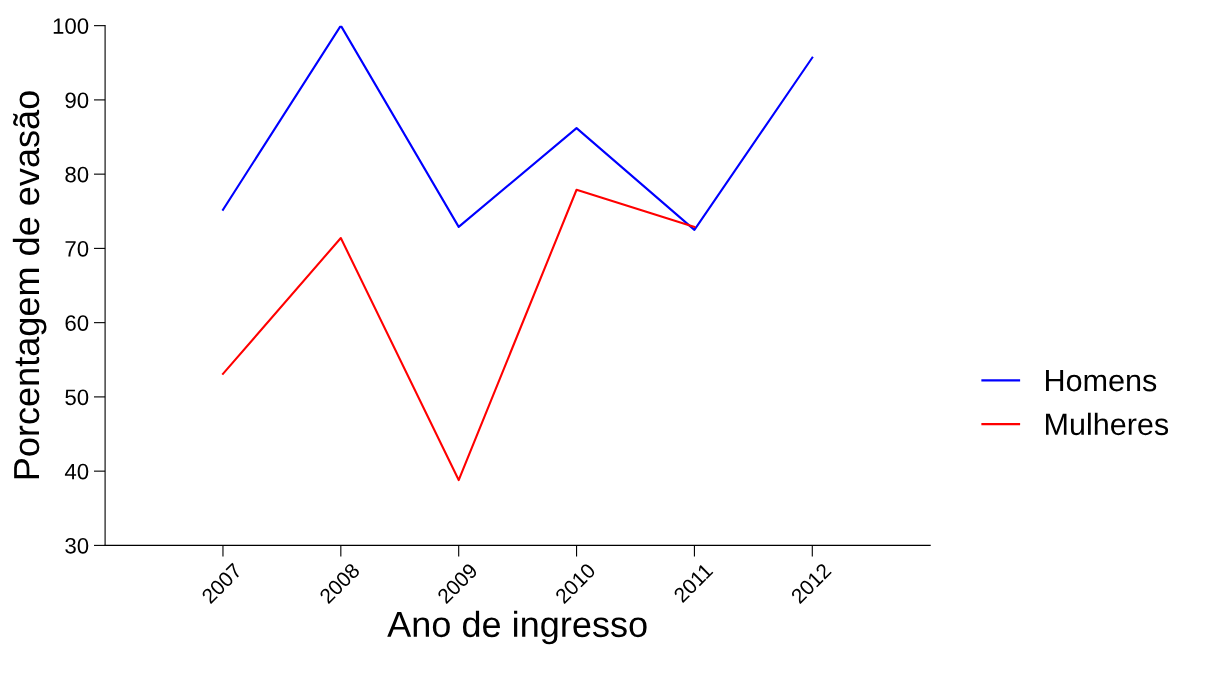  I want to click on y-tick-label: 70, so click(77, 248).